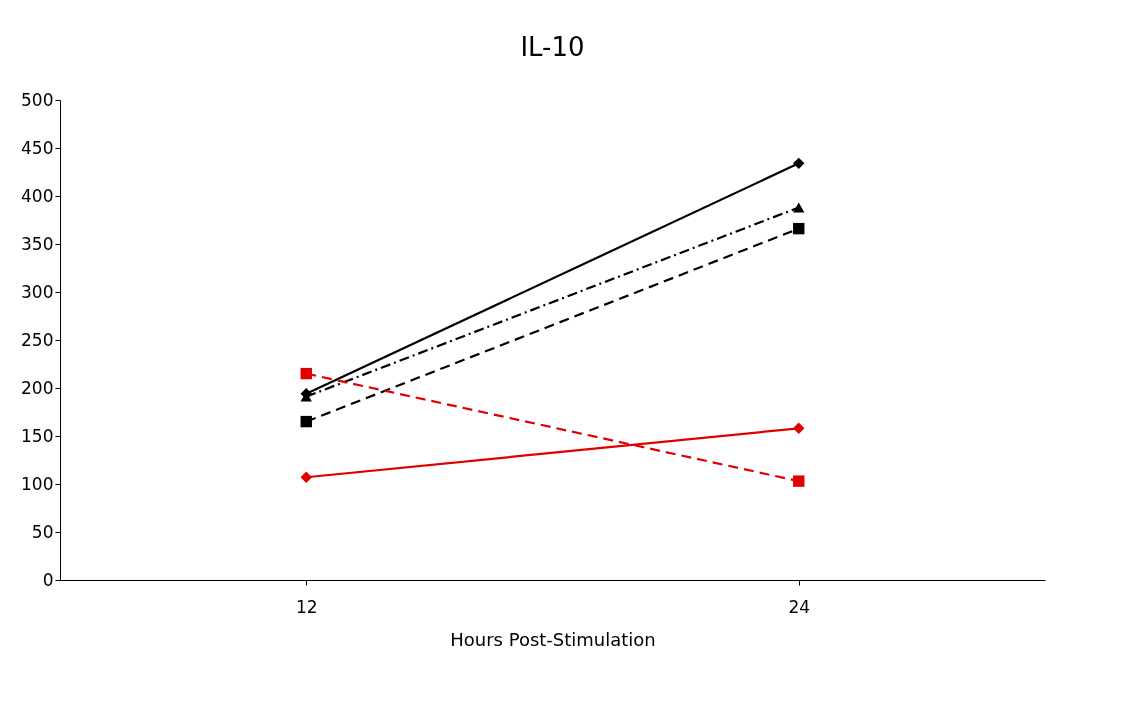 The height and width of the screenshot is (713, 1128). I want to click on y-tick-label: 100, so click(37, 483).